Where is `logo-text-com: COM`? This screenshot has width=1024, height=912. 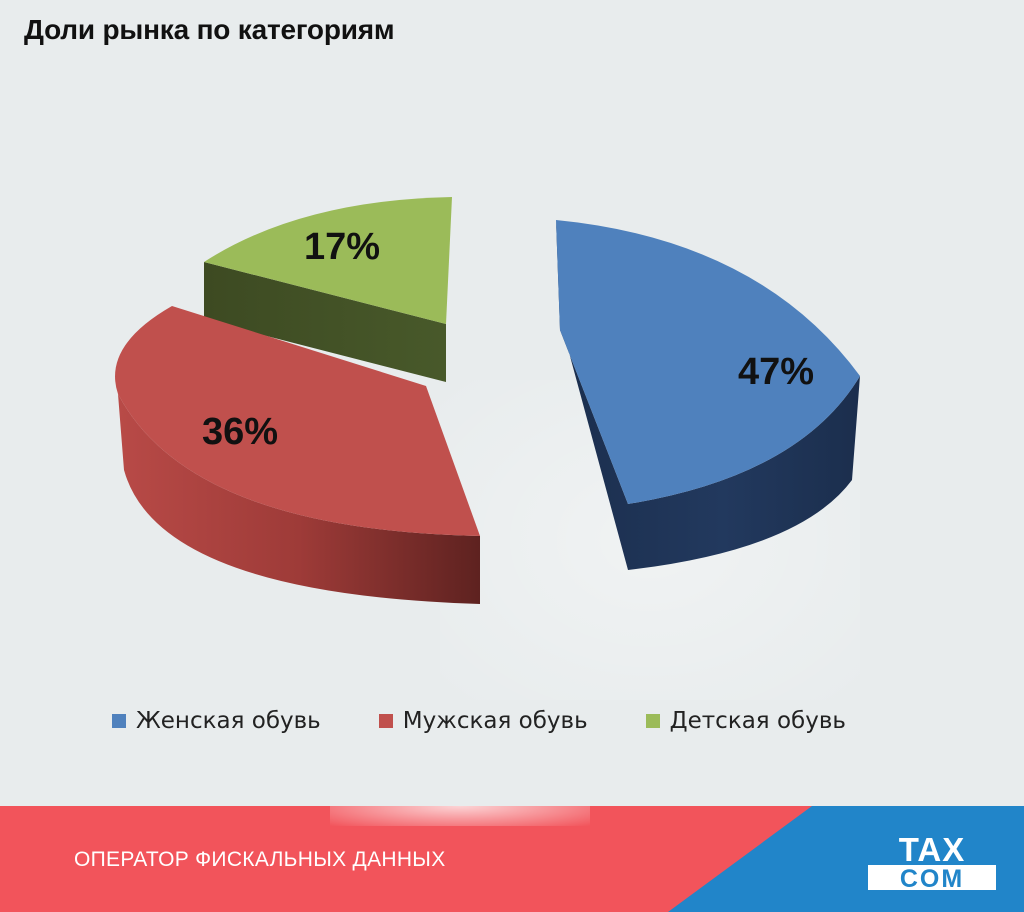
logo-text-com: COM is located at coordinates (932, 878).